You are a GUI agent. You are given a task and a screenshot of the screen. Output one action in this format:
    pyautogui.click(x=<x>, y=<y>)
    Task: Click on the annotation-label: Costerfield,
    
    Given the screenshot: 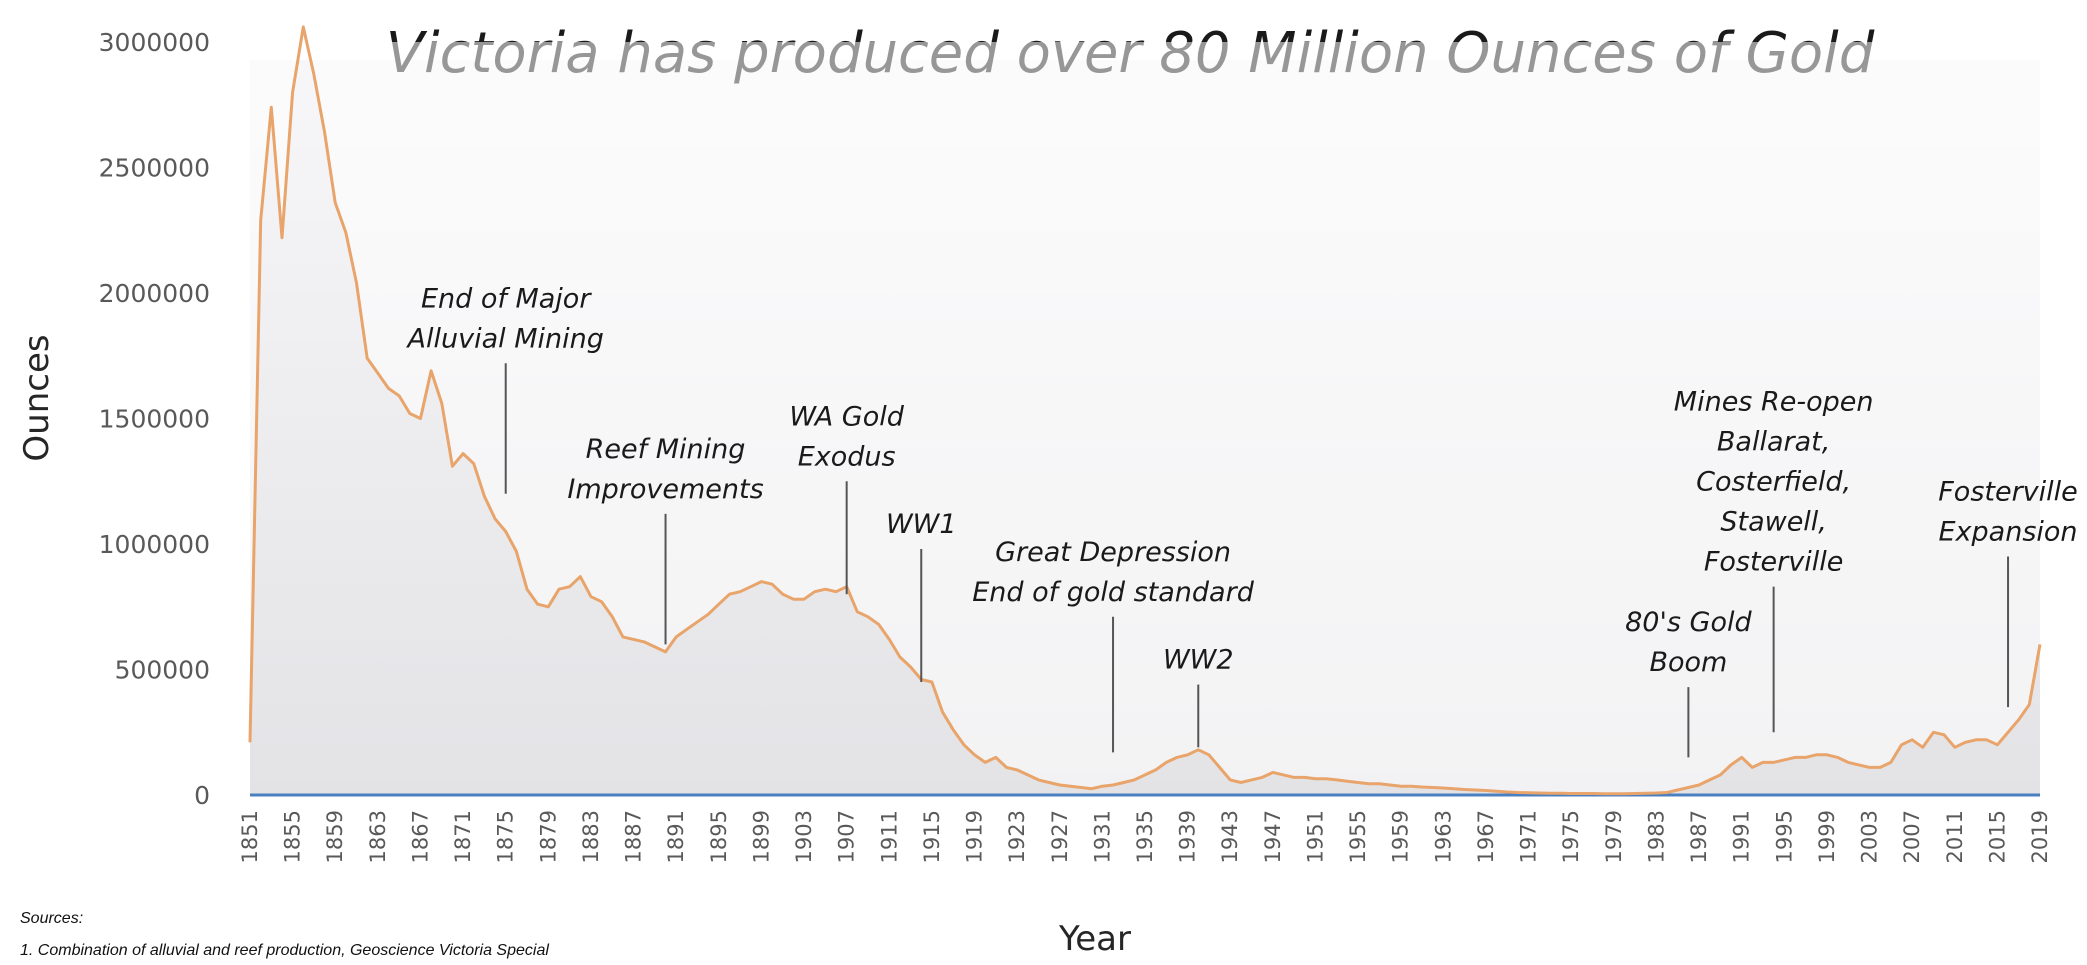 What is the action you would take?
    pyautogui.click(x=1773, y=482)
    